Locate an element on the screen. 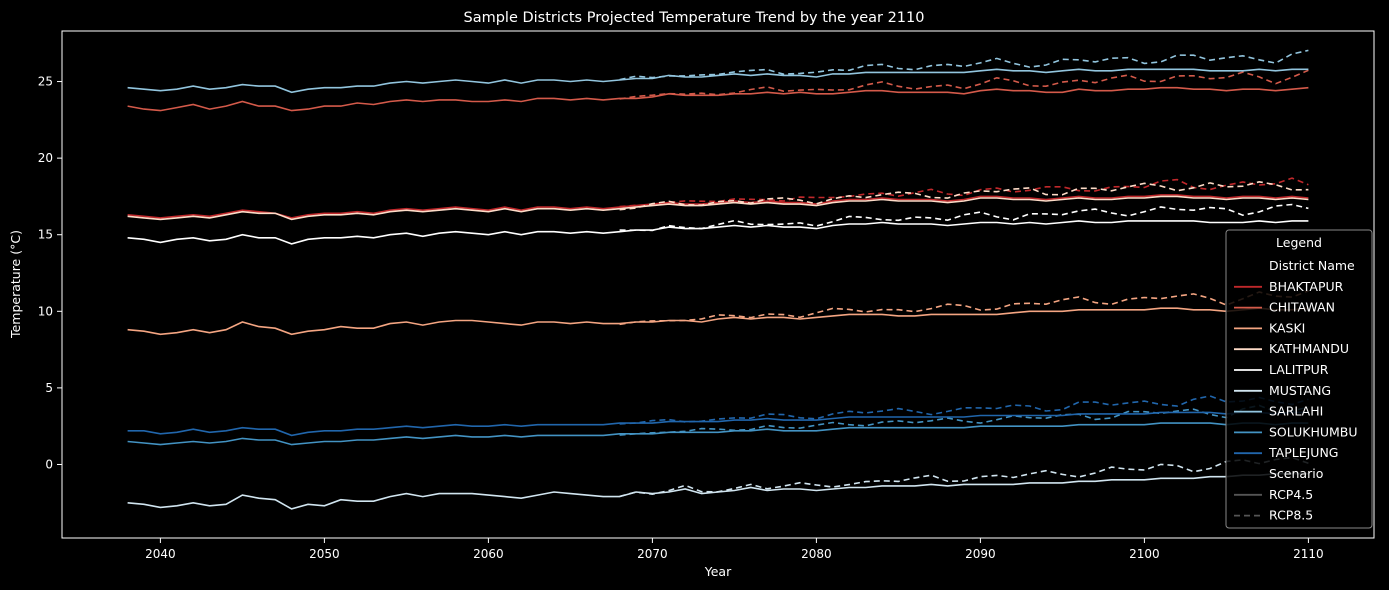  series-line-rcp85-sarlahi is located at coordinates (964, 65).